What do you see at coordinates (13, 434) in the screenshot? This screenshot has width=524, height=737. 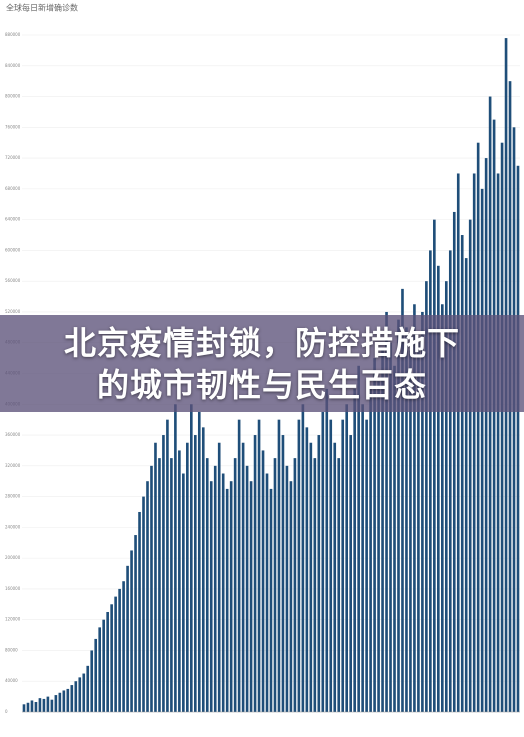 I see `y-tick-label: 360000` at bounding box center [13, 434].